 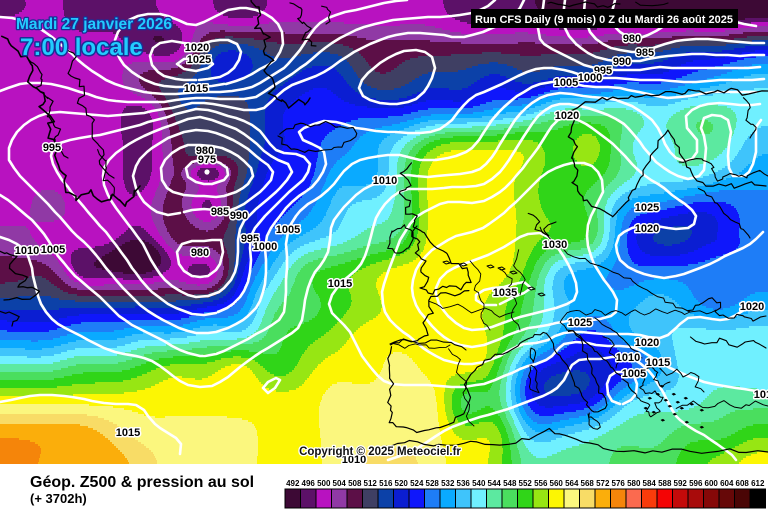 What do you see at coordinates (81, 47) in the screenshot?
I see `svg-text: 7:00 locale` at bounding box center [81, 47].